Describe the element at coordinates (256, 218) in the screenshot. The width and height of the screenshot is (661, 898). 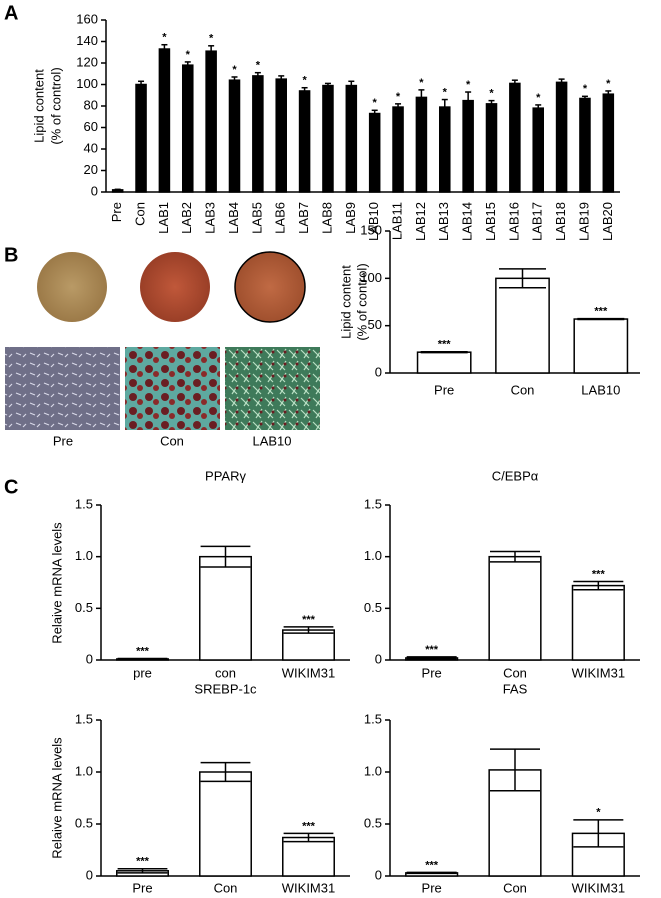
I see `x-tick-label: LAB5` at that location.